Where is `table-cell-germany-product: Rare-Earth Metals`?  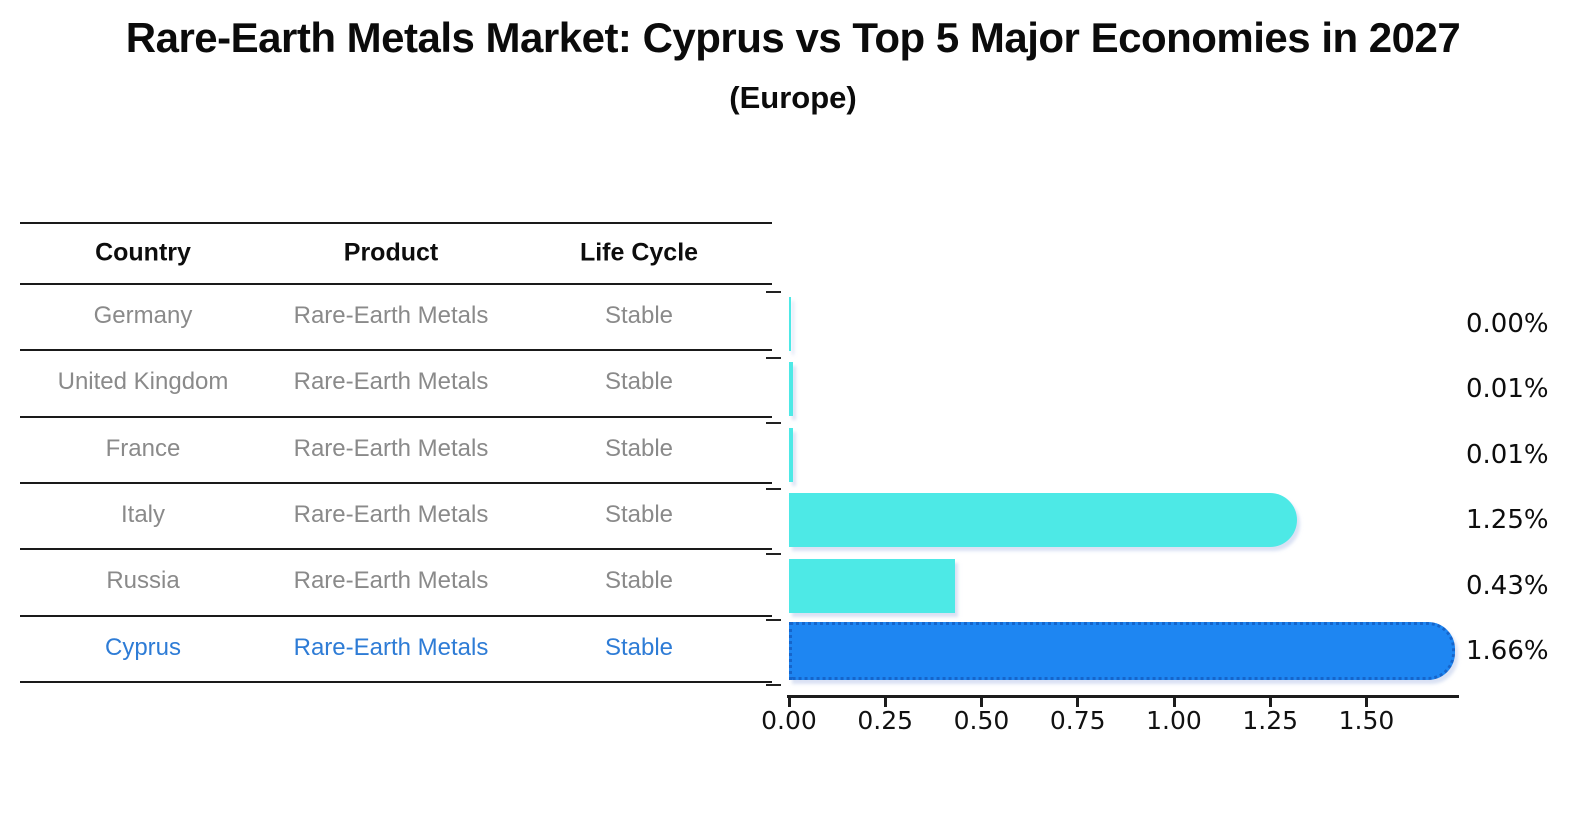
table-cell-germany-product: Rare-Earth Metals is located at coordinates (391, 316).